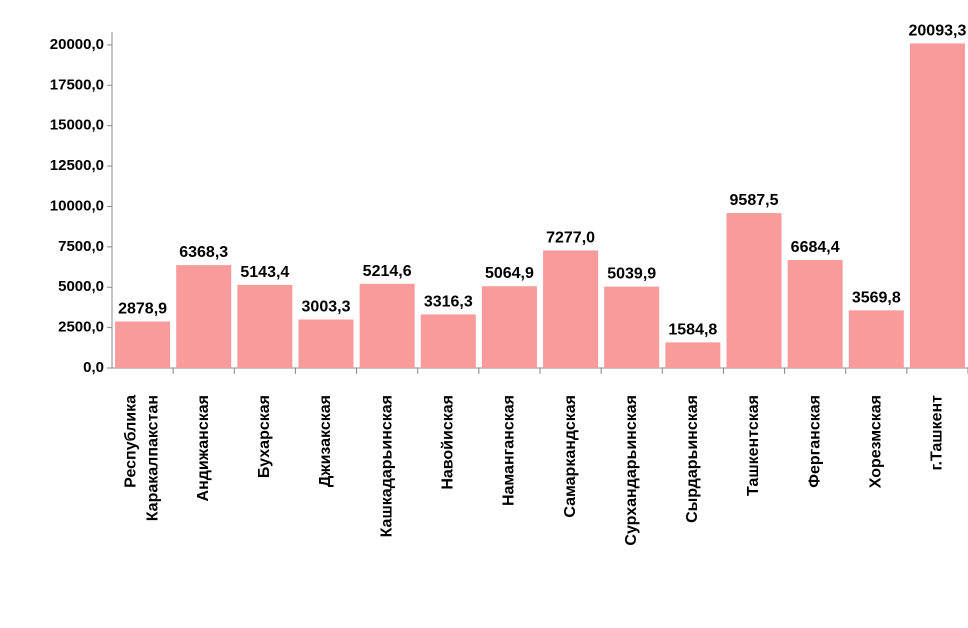  What do you see at coordinates (203, 252) in the screenshot?
I see `value-label: 6368,3` at bounding box center [203, 252].